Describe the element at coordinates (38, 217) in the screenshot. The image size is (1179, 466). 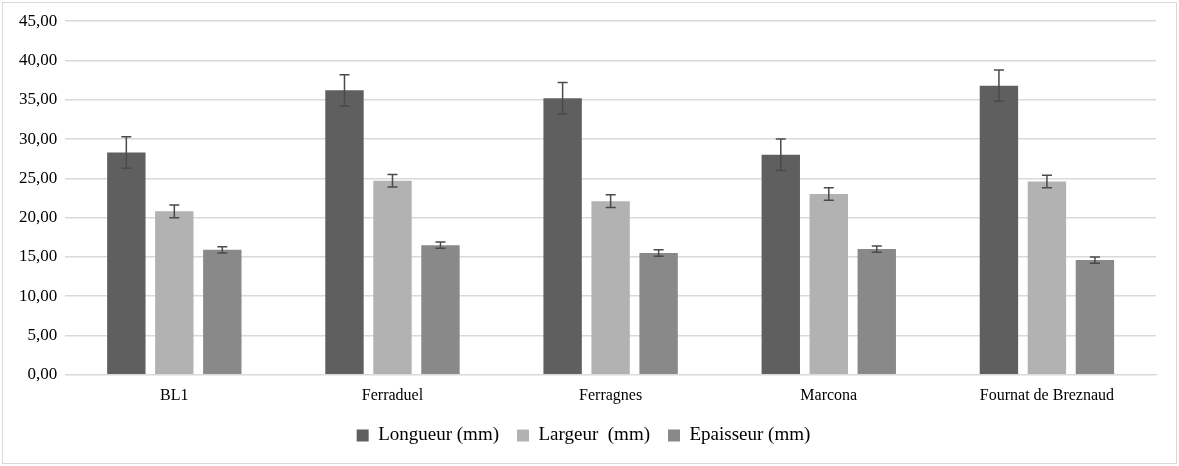
I see `y-tick-label: 20,00` at that location.